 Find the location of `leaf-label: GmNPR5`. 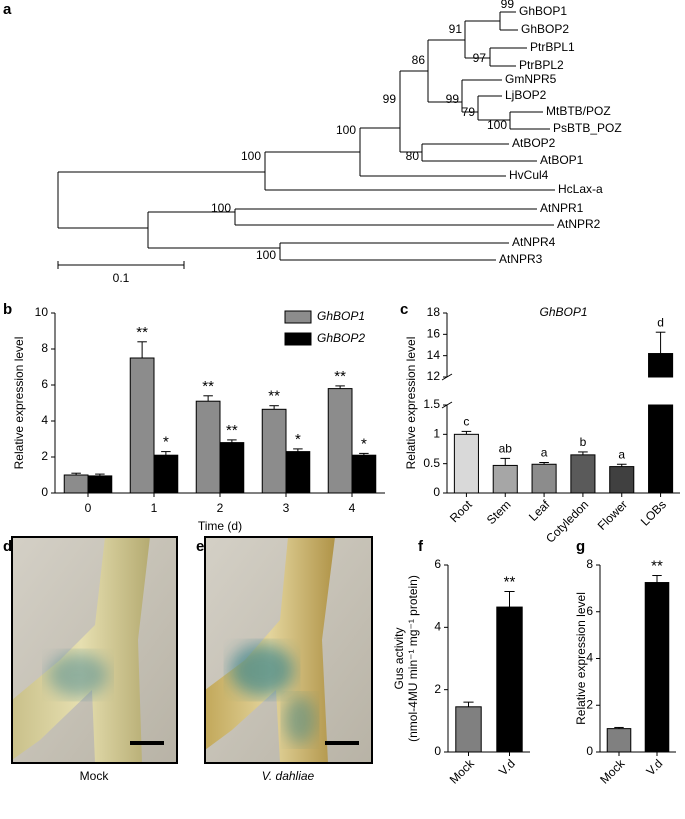

leaf-label: GmNPR5 is located at coordinates (531, 79).